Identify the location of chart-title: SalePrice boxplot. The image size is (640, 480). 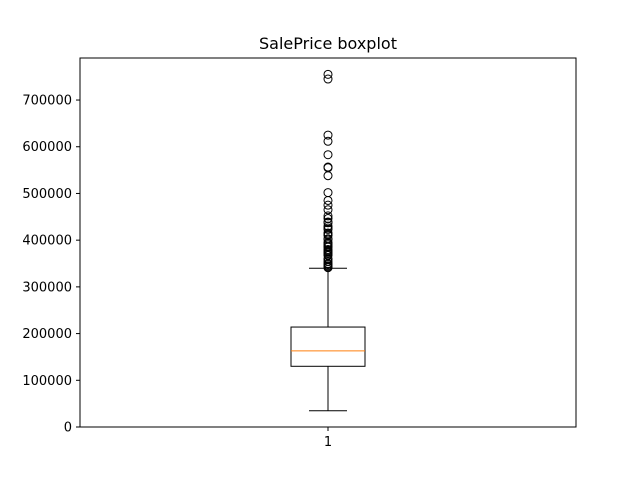
(328, 43).